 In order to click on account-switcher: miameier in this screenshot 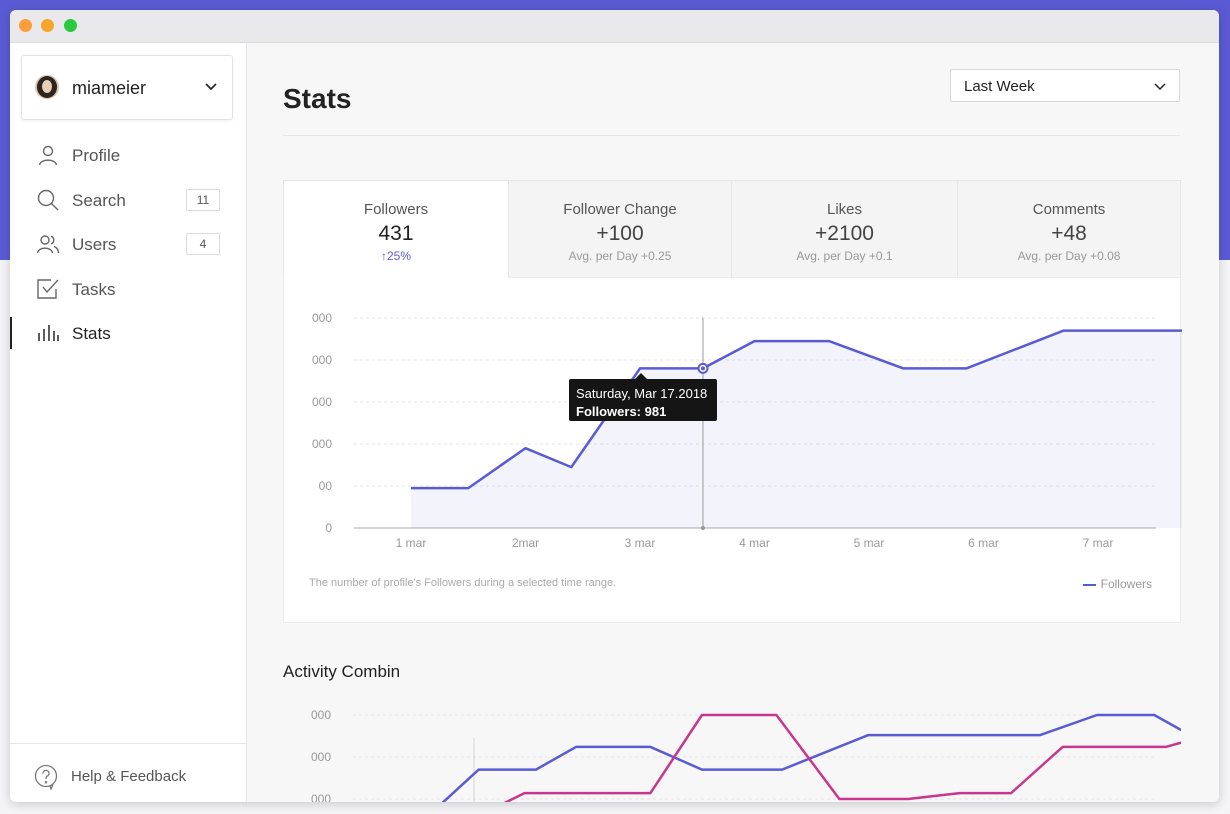, I will do `click(127, 87)`.